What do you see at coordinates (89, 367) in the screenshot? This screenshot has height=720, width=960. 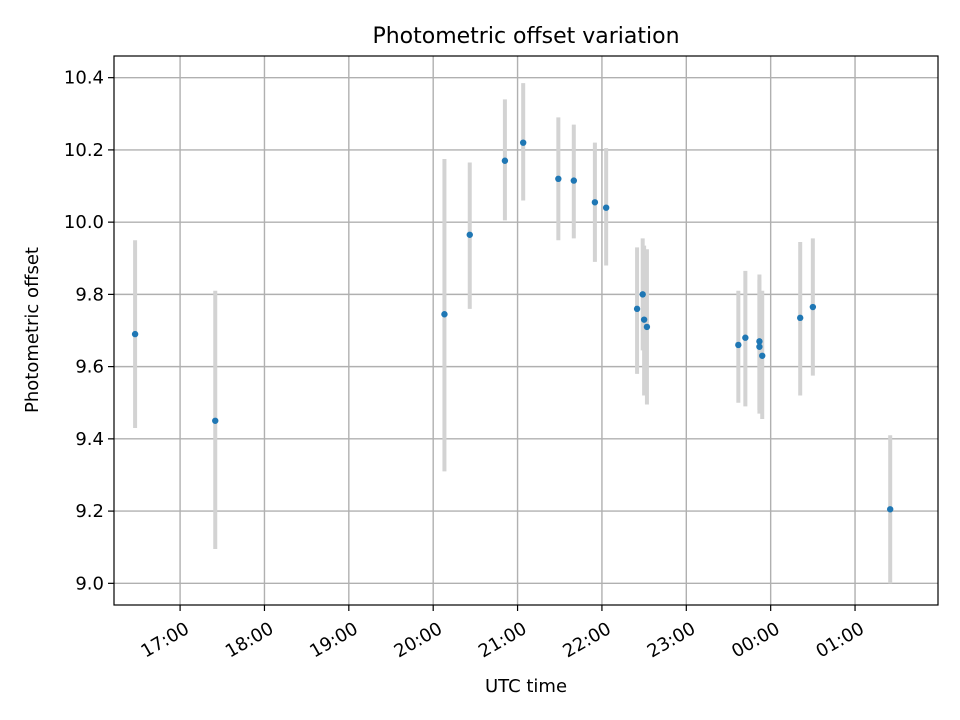 I see `y-tick-label: 9.6` at bounding box center [89, 367].